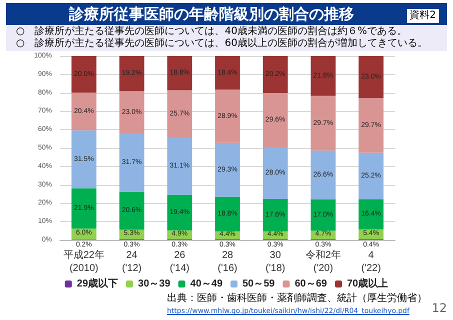 This screenshot has height=320, width=453. Describe the element at coordinates (259, 284) in the screenshot. I see `legend-label: 50～59` at that location.